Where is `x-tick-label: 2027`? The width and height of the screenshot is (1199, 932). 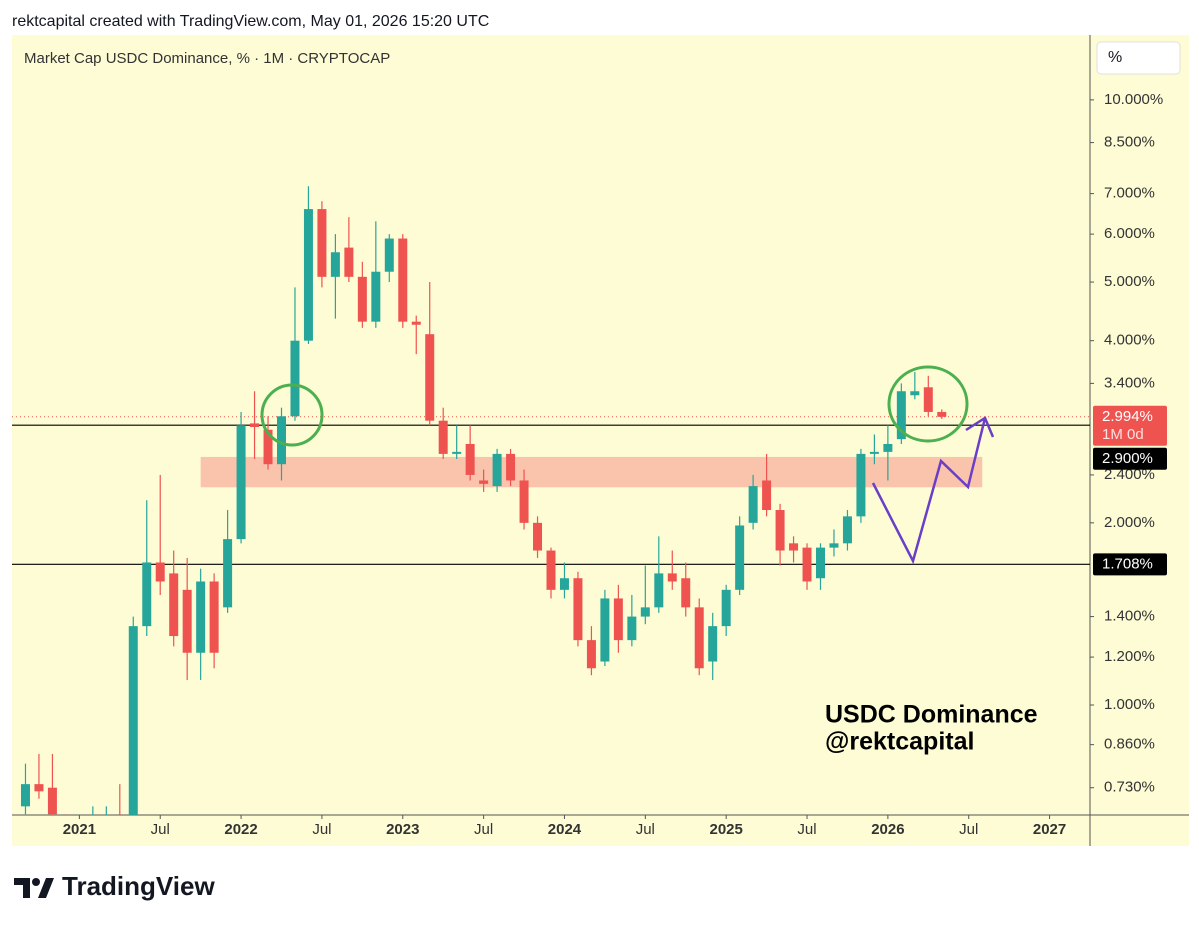
x-tick-label: 2027 is located at coordinates (1049, 829).